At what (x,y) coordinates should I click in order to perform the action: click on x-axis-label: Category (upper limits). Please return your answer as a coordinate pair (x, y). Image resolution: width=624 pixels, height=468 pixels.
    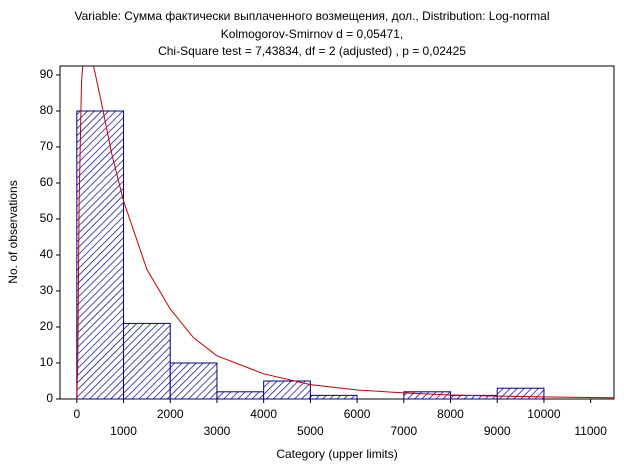
    Looking at the image, I should click on (336, 454).